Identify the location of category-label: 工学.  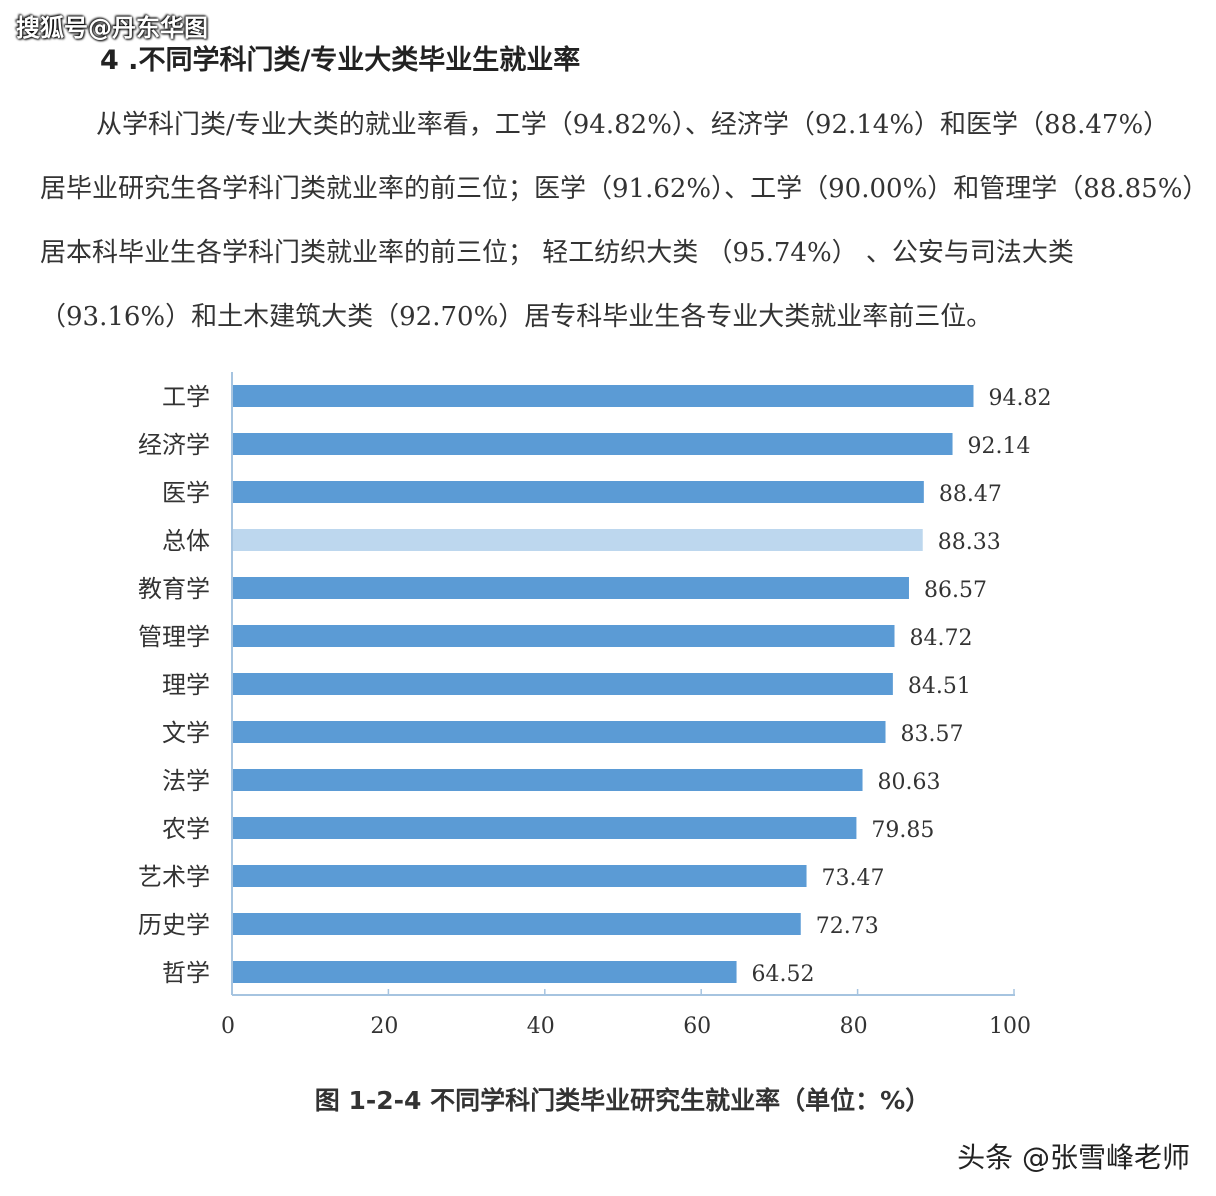
(186, 397).